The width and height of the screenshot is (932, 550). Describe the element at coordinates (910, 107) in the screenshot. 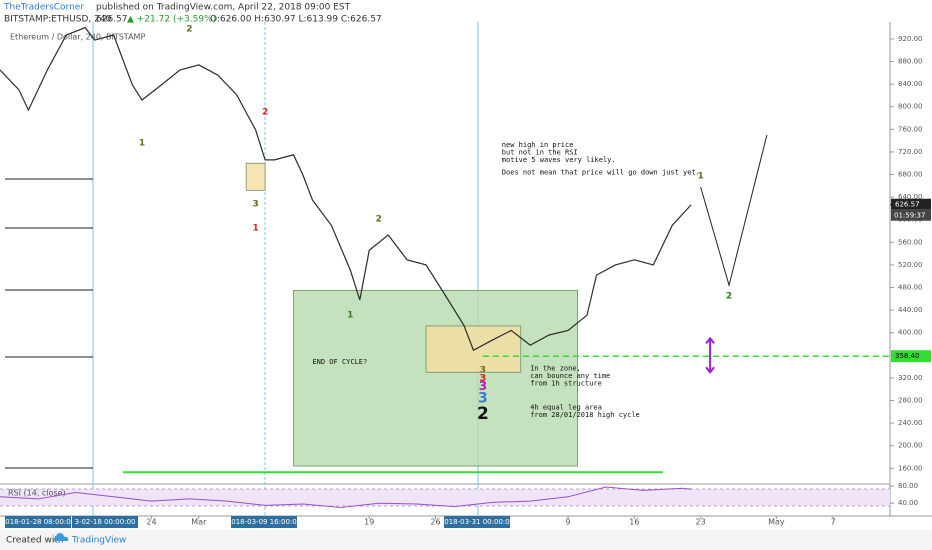

I see `y-tick-label: 800.00` at that location.